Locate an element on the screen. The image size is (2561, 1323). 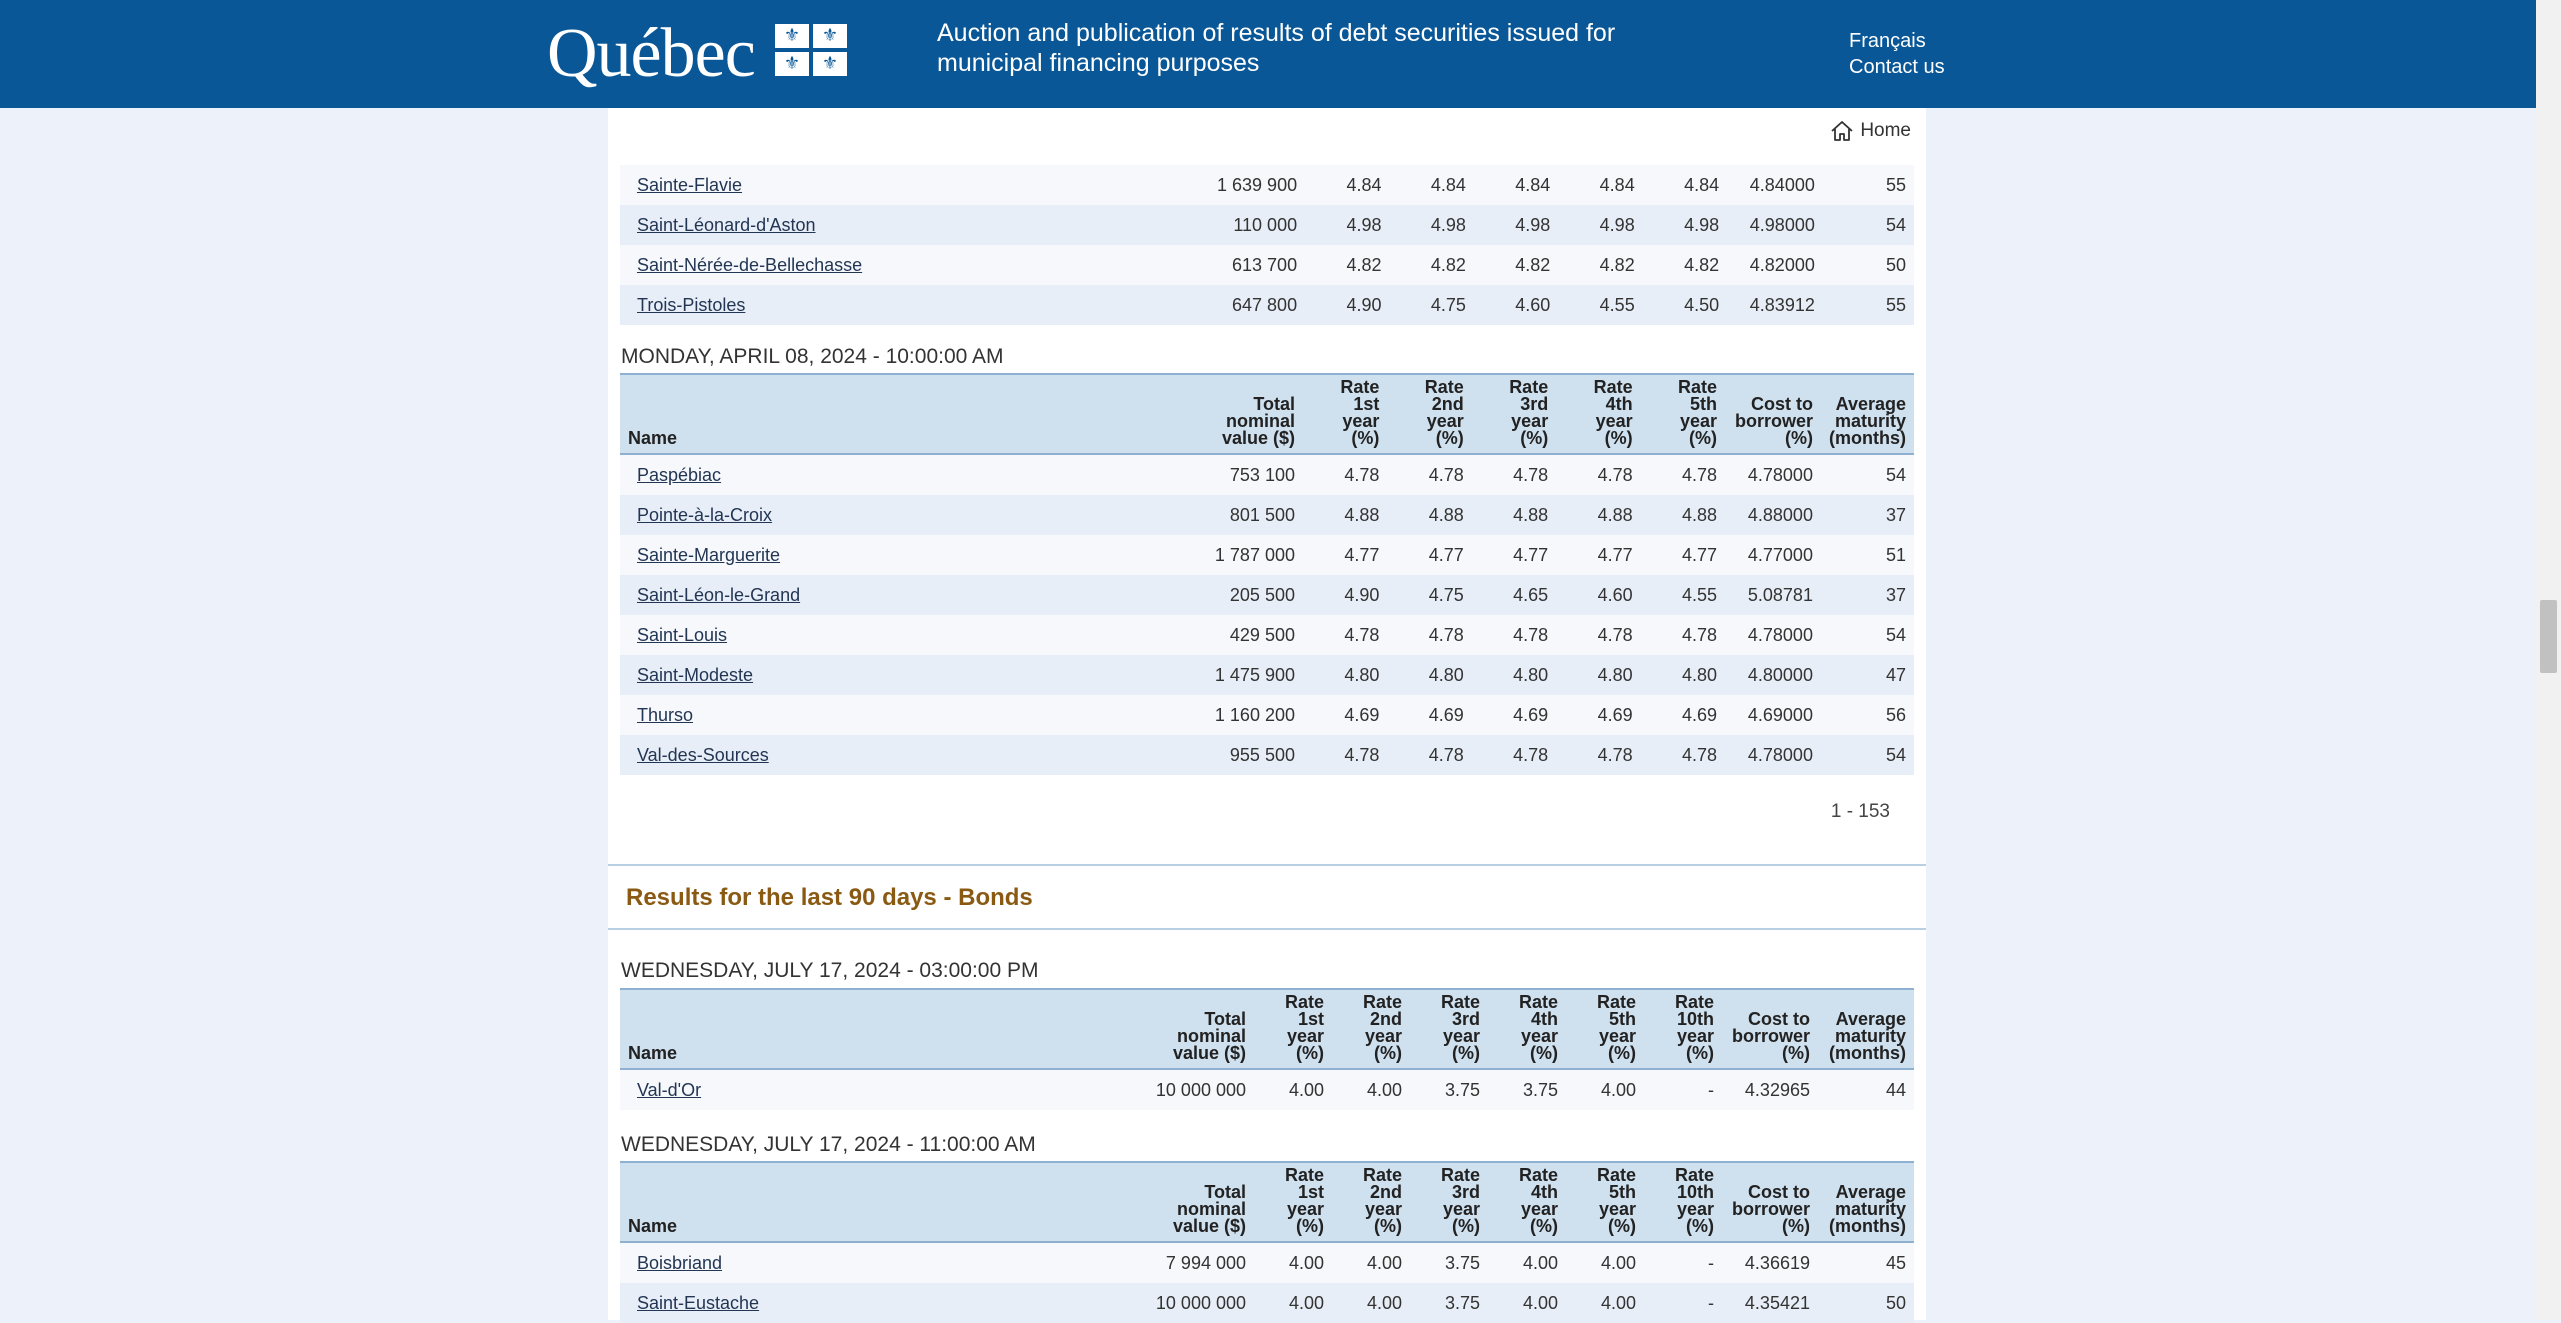
cell-maturity: 51 is located at coordinates (1867, 555).